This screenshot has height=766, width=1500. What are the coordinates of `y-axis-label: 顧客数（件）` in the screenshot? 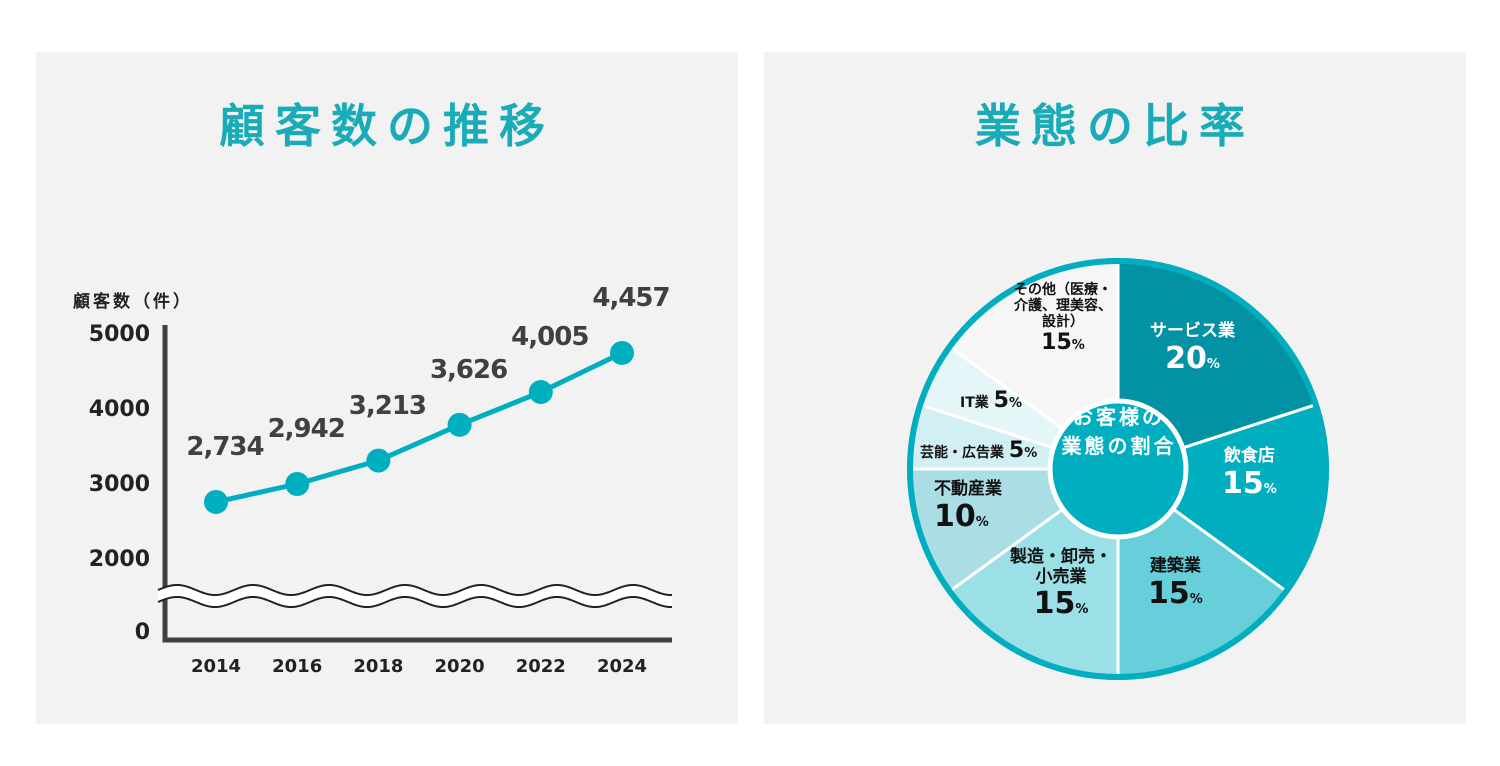 It's located at (133, 302).